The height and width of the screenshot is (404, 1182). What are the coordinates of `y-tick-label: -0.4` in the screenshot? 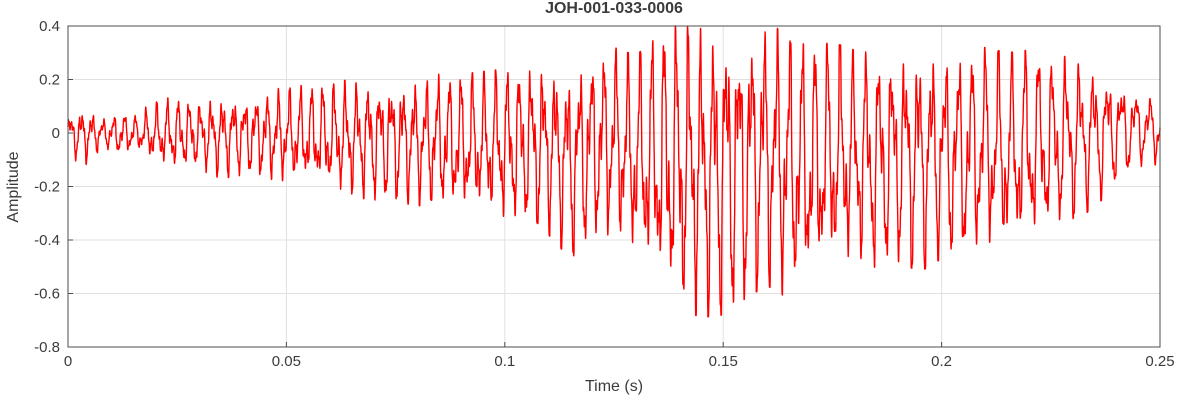 It's located at (47, 240).